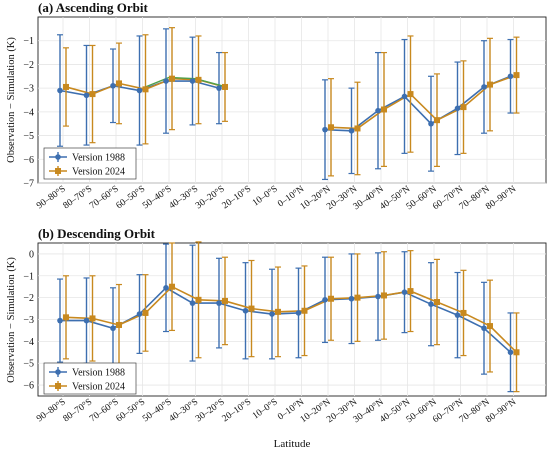 The image size is (550, 453). I want to click on panel-b-title: (b) Descending Orbit, so click(97, 233).